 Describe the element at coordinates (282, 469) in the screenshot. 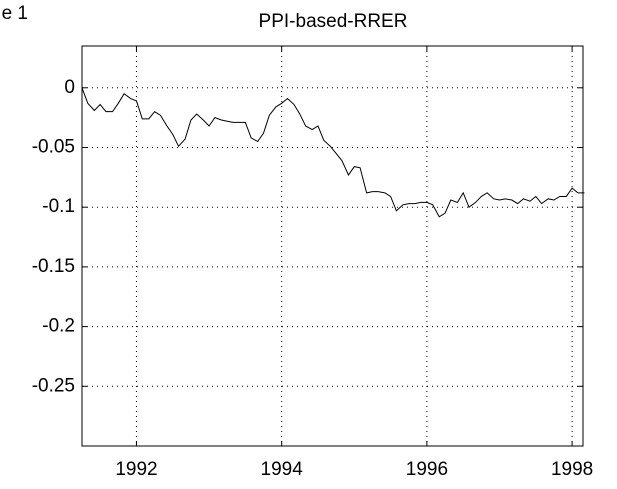

I see `x-tick-label: 1994` at that location.